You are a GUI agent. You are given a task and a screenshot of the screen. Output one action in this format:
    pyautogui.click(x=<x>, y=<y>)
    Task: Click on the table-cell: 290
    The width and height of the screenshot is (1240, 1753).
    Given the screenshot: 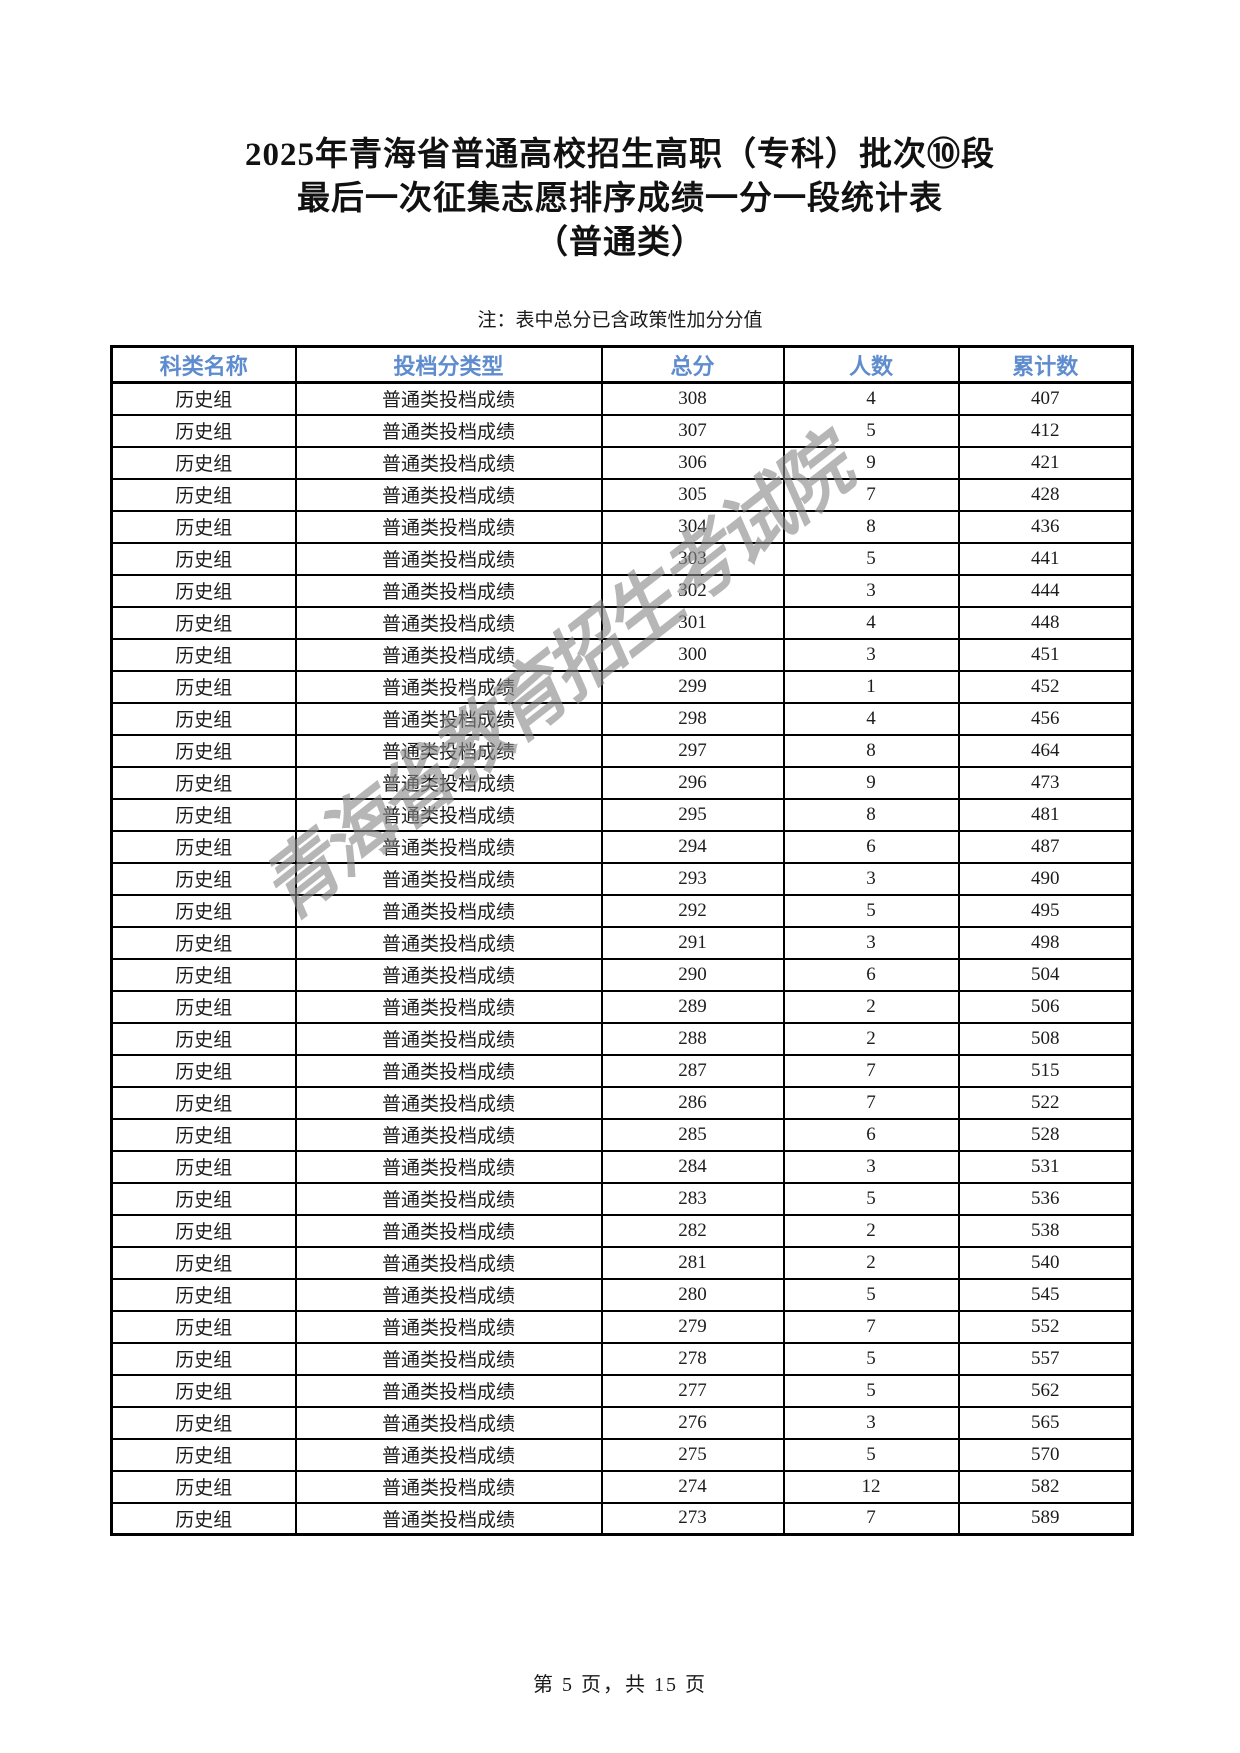 What is the action you would take?
    pyautogui.click(x=692, y=974)
    